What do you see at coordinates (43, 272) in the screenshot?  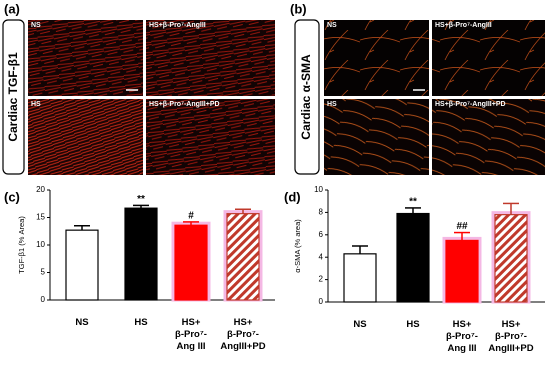 I see `y-tick-label: 5` at bounding box center [43, 272].